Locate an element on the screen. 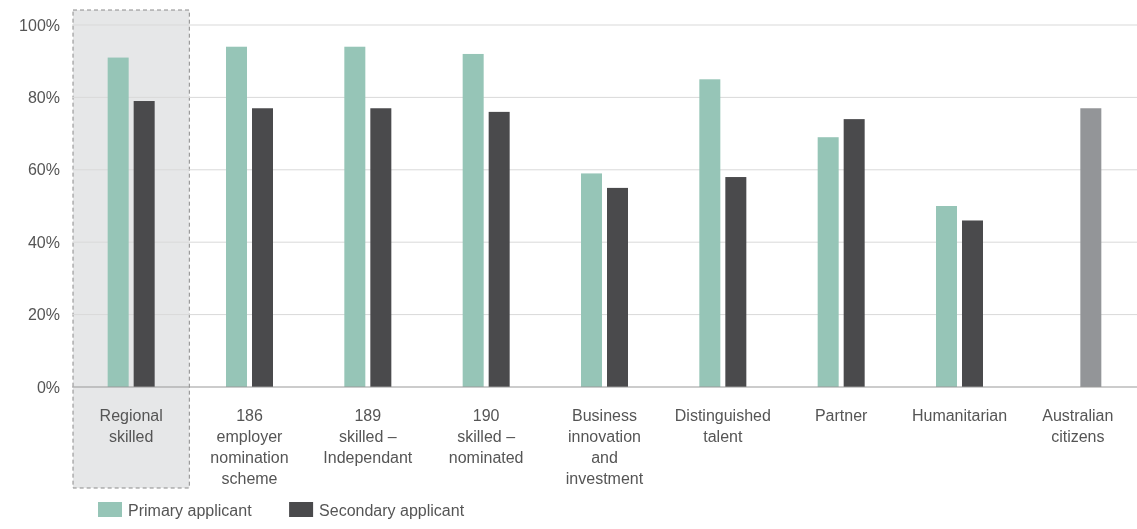  x-tick-label: 186 employer nomination scheme is located at coordinates (249, 447).